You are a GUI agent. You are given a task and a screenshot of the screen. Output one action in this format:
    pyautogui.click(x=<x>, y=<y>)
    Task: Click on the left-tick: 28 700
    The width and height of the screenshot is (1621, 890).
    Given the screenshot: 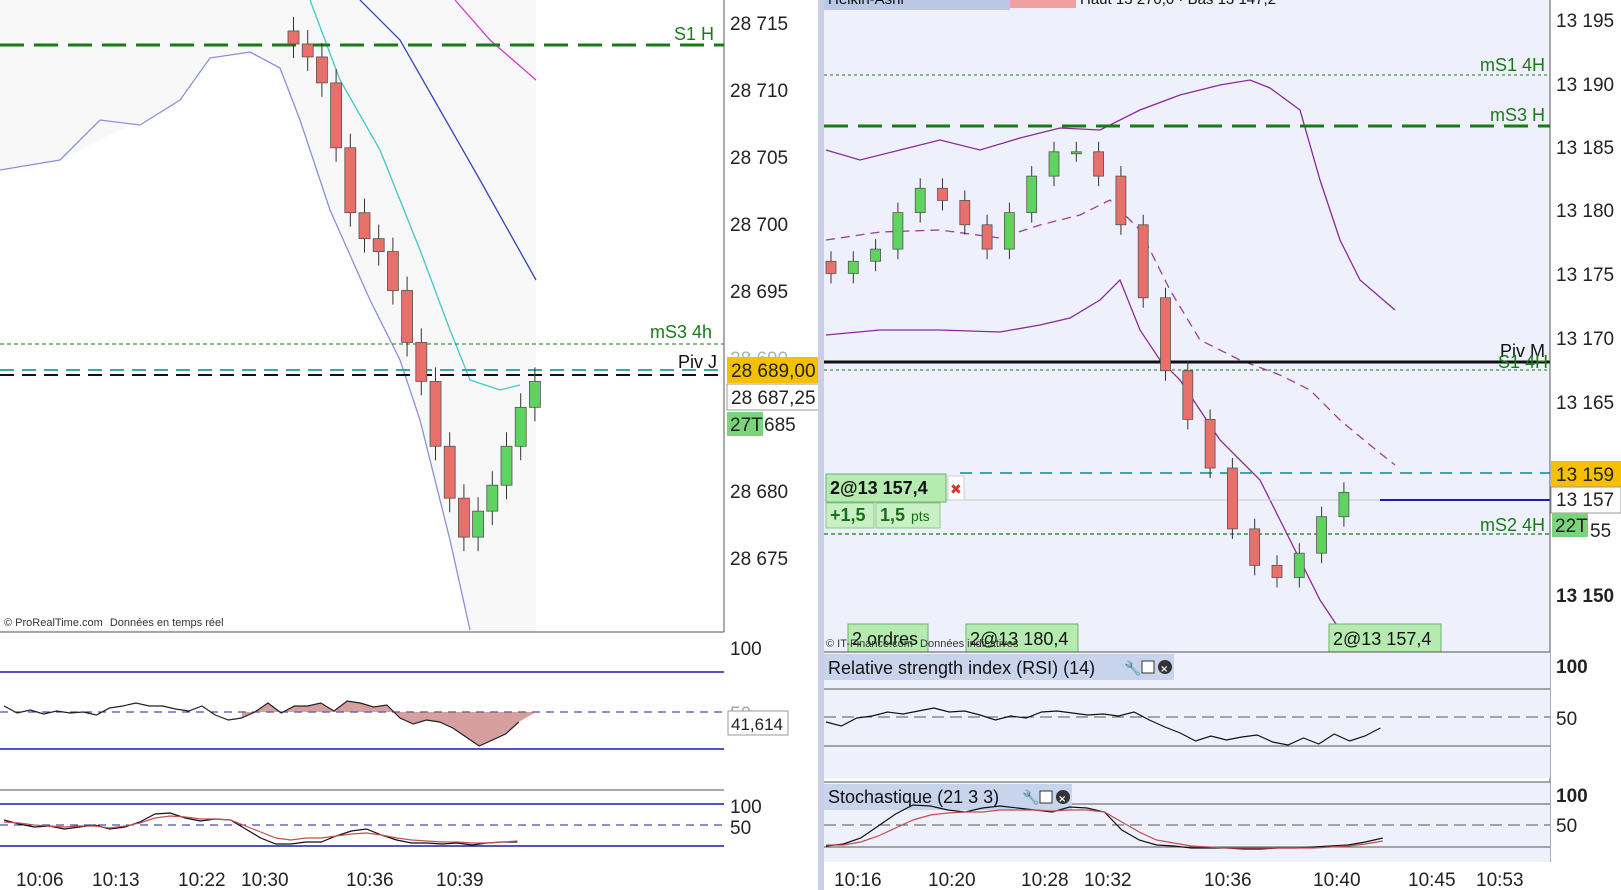 What is the action you would take?
    pyautogui.click(x=759, y=225)
    